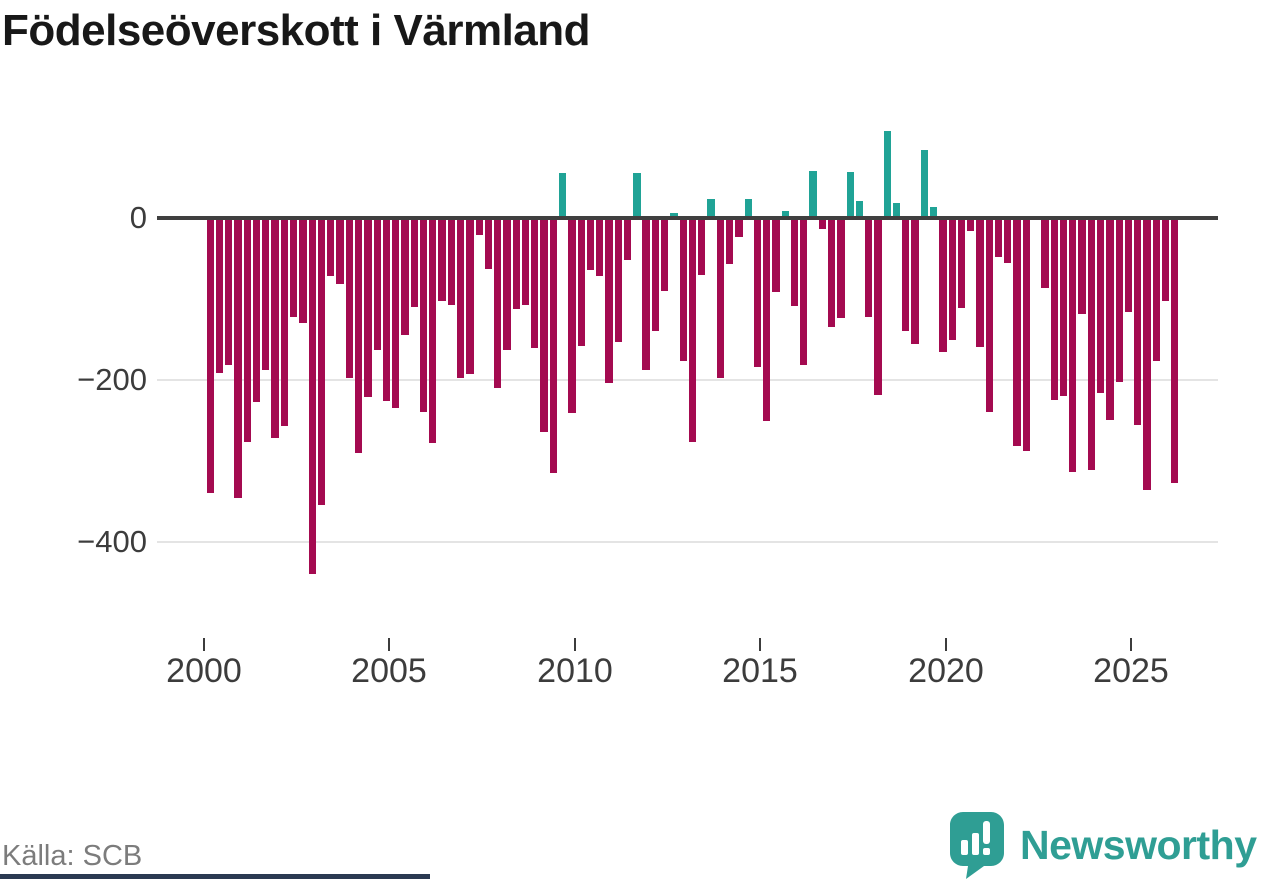  What do you see at coordinates (979, 845) in the screenshot?
I see `newsworthy-speech-bubble-chart-icon` at bounding box center [979, 845].